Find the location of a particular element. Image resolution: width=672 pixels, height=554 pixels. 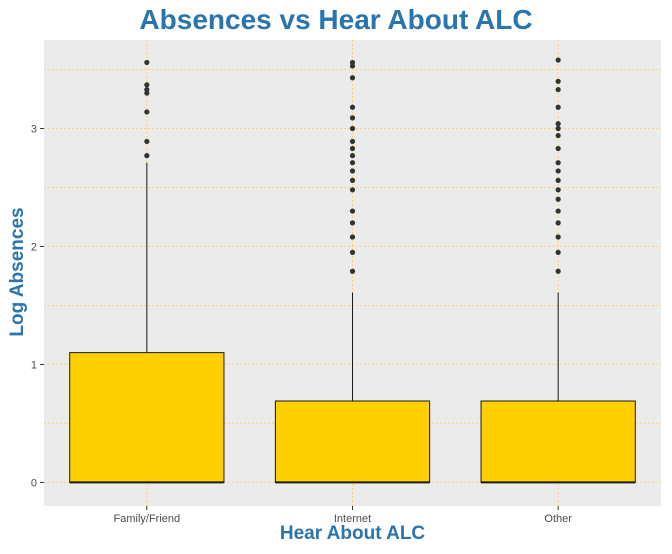

x-tick-label: Internet is located at coordinates (352, 519).